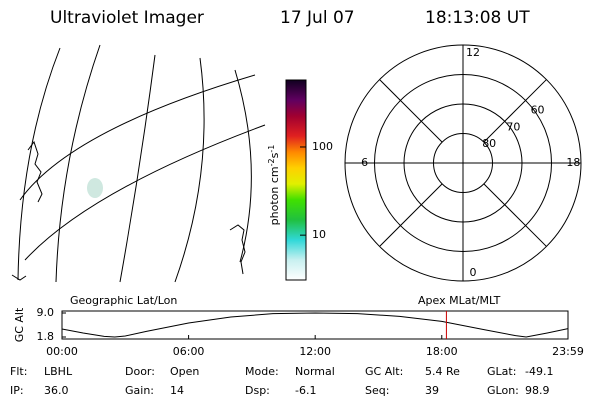 The width and height of the screenshot is (600, 400). I want to click on title: Ultraviolet Imager, so click(127, 18).